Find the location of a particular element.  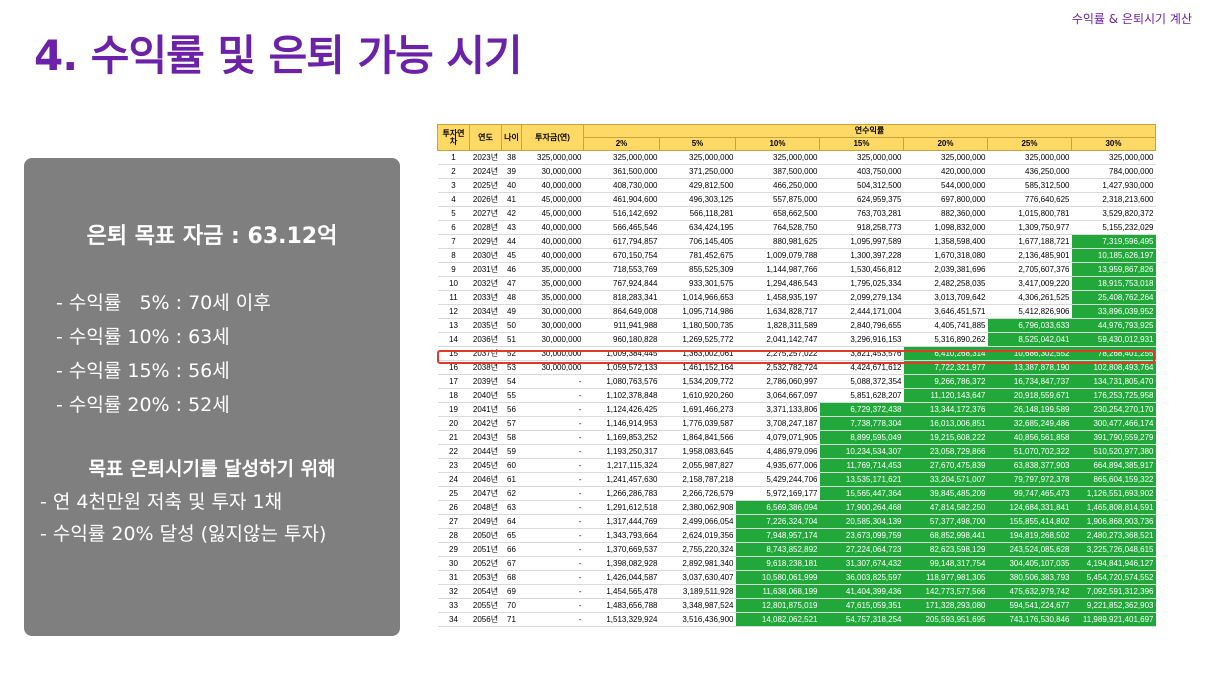

cell-balance: 10,686,302,552 is located at coordinates (1029, 353).